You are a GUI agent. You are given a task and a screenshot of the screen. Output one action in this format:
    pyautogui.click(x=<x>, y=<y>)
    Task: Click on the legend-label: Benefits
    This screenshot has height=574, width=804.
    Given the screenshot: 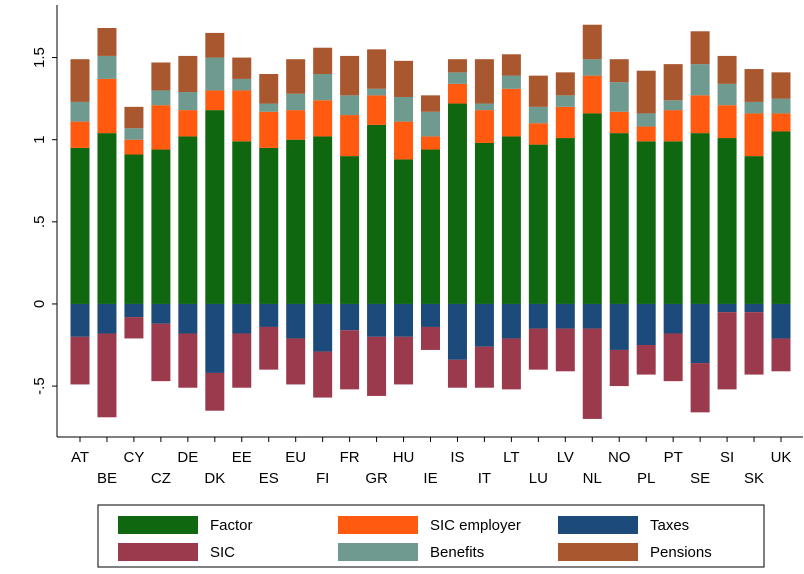 What is the action you would take?
    pyautogui.click(x=457, y=552)
    